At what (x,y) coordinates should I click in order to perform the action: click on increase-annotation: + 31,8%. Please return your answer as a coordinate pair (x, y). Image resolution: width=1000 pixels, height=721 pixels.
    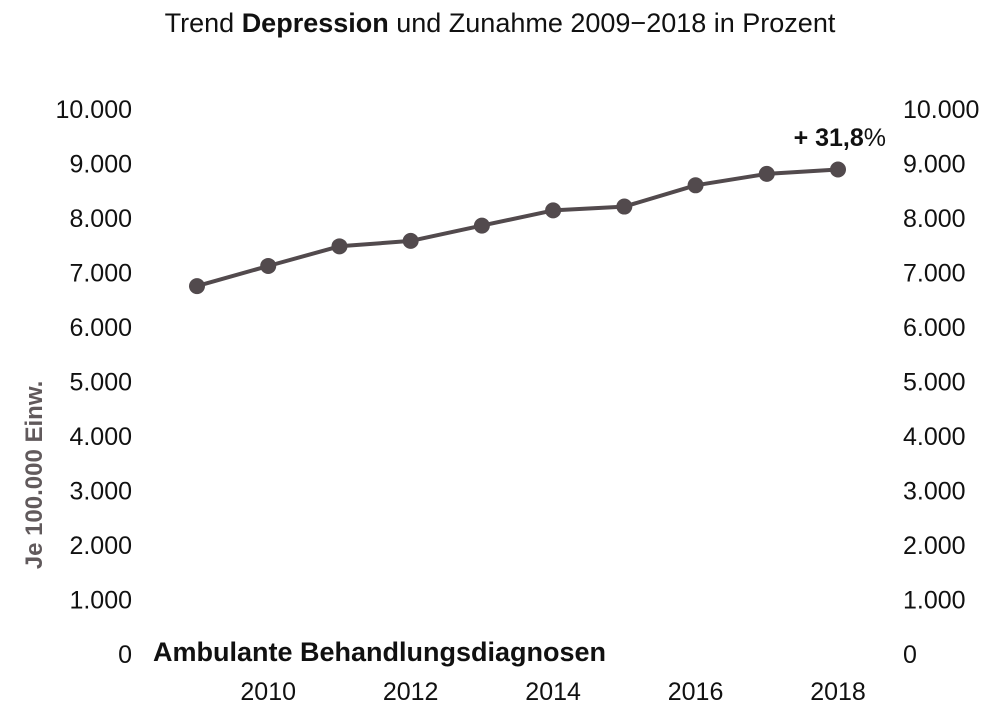
    Looking at the image, I should click on (840, 138).